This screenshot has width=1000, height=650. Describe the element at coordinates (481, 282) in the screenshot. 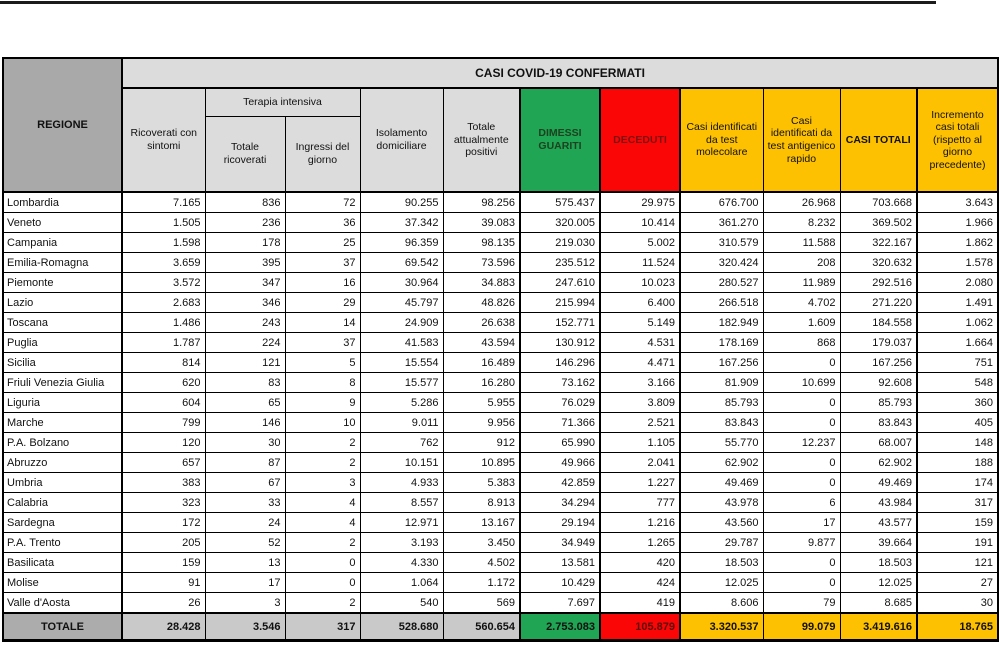

I see `value-cell: 34.883` at that location.